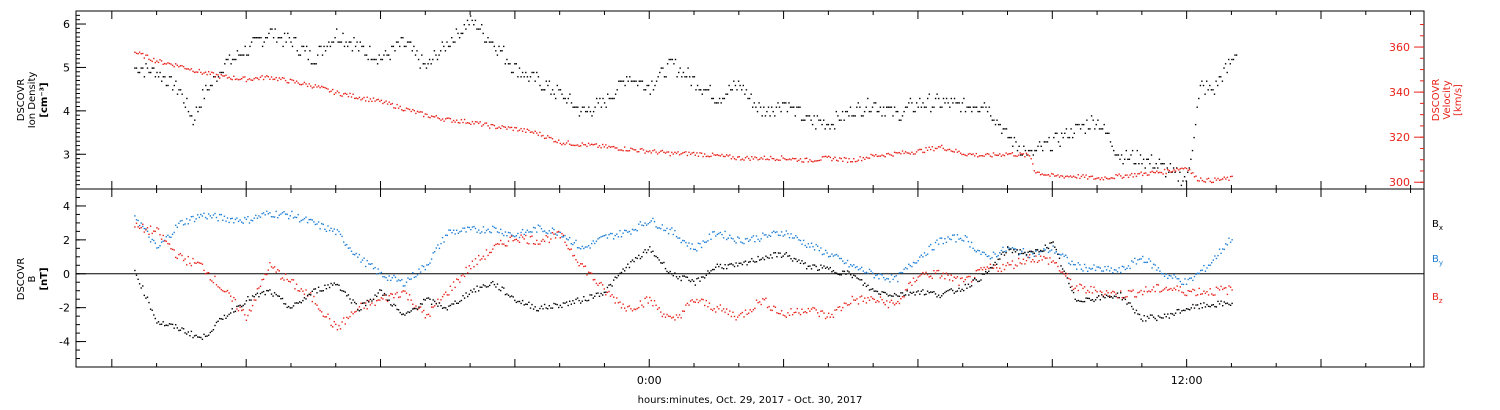 The width and height of the screenshot is (1500, 410). What do you see at coordinates (66, 154) in the screenshot?
I see `y-tick-label: 3` at bounding box center [66, 154].